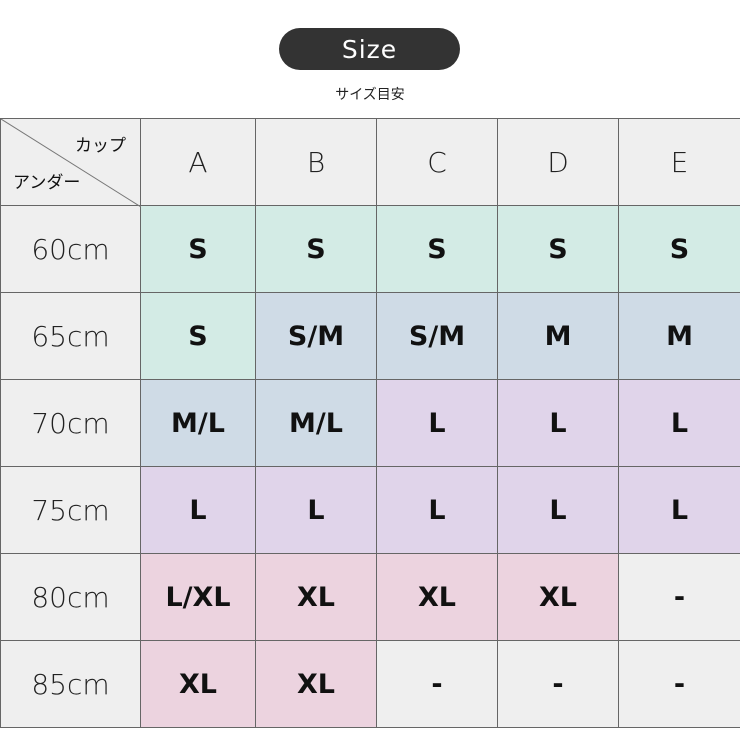 This screenshot has width=740, height=740. I want to click on column-header: B, so click(316, 162).